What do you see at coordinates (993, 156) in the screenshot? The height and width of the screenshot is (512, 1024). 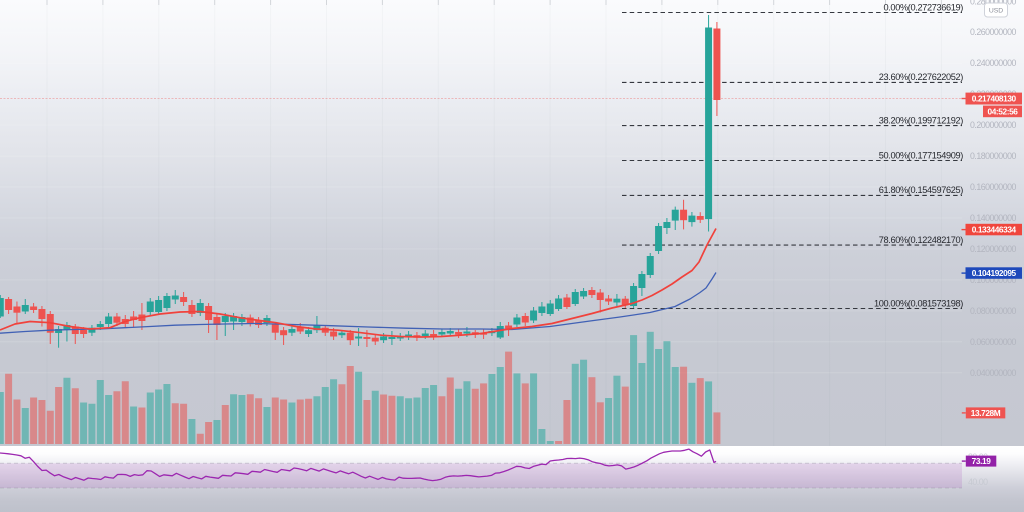 I see `svg-text: 0.180000000` at bounding box center [993, 156].